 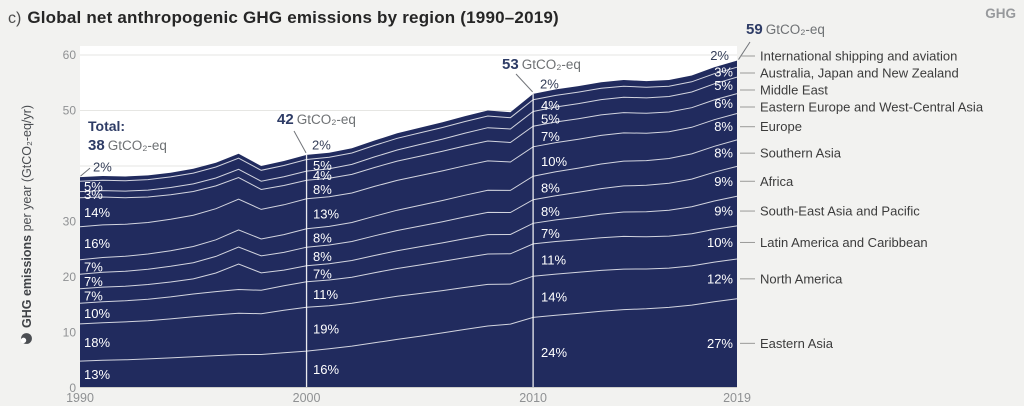 What do you see at coordinates (96, 145) in the screenshot?
I see `total-value-1990: 38` at bounding box center [96, 145].